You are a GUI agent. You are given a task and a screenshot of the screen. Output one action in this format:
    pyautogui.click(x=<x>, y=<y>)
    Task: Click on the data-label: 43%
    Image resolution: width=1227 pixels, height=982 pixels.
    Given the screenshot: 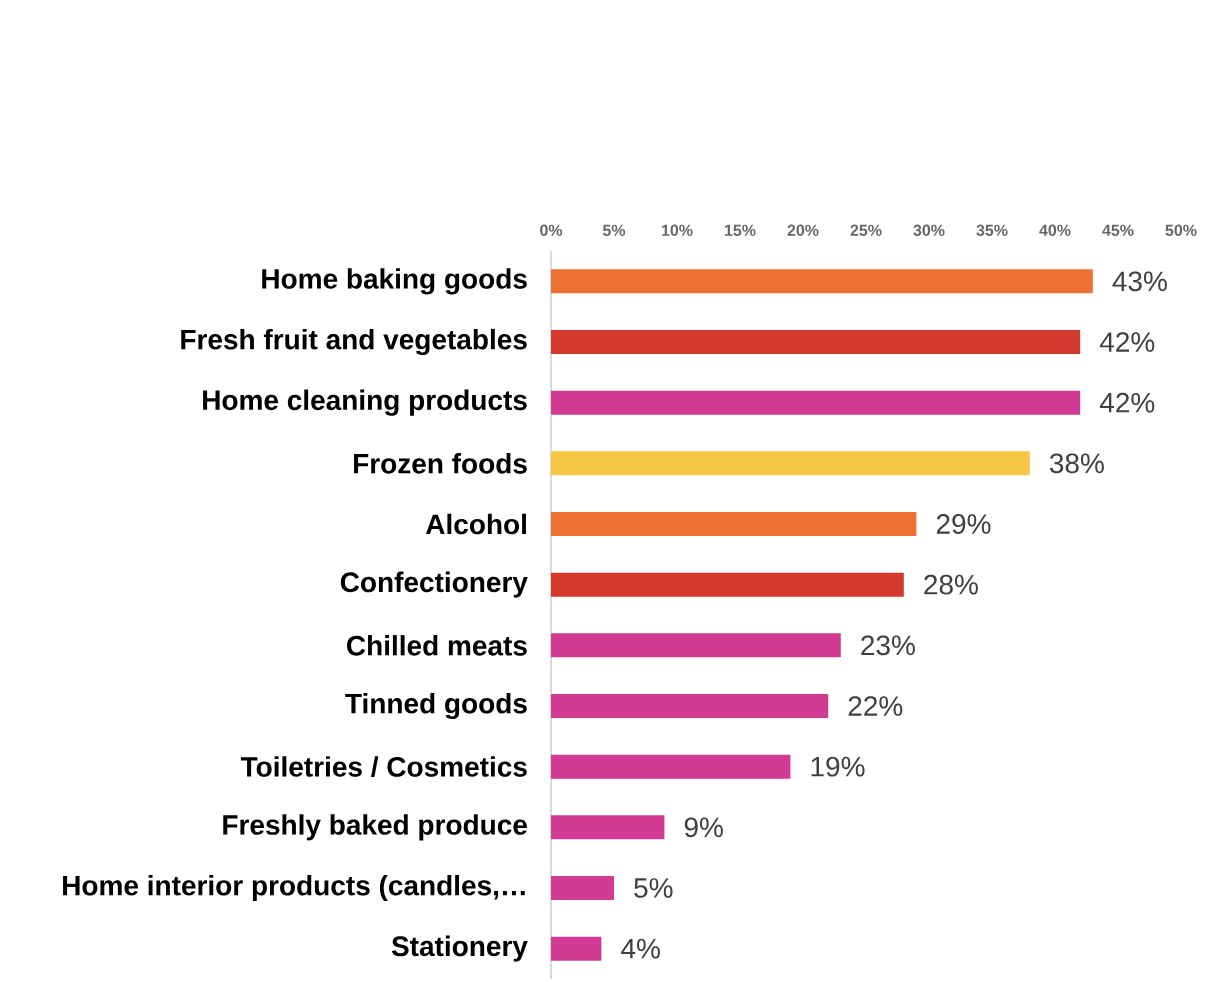 What is the action you would take?
    pyautogui.click(x=1139, y=281)
    